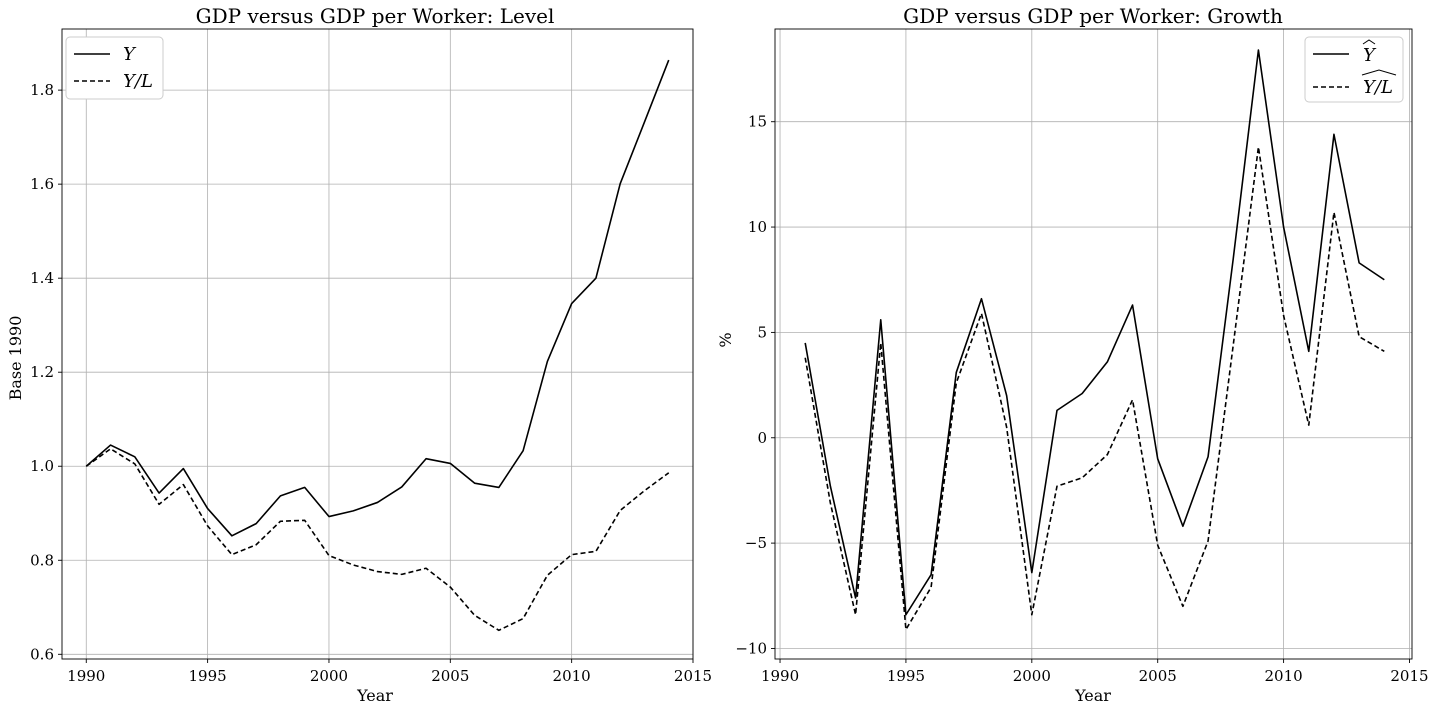 The width and height of the screenshot is (1432, 716). What do you see at coordinates (751, 648) in the screenshot?
I see `growth-ytick-label: −10` at bounding box center [751, 648].